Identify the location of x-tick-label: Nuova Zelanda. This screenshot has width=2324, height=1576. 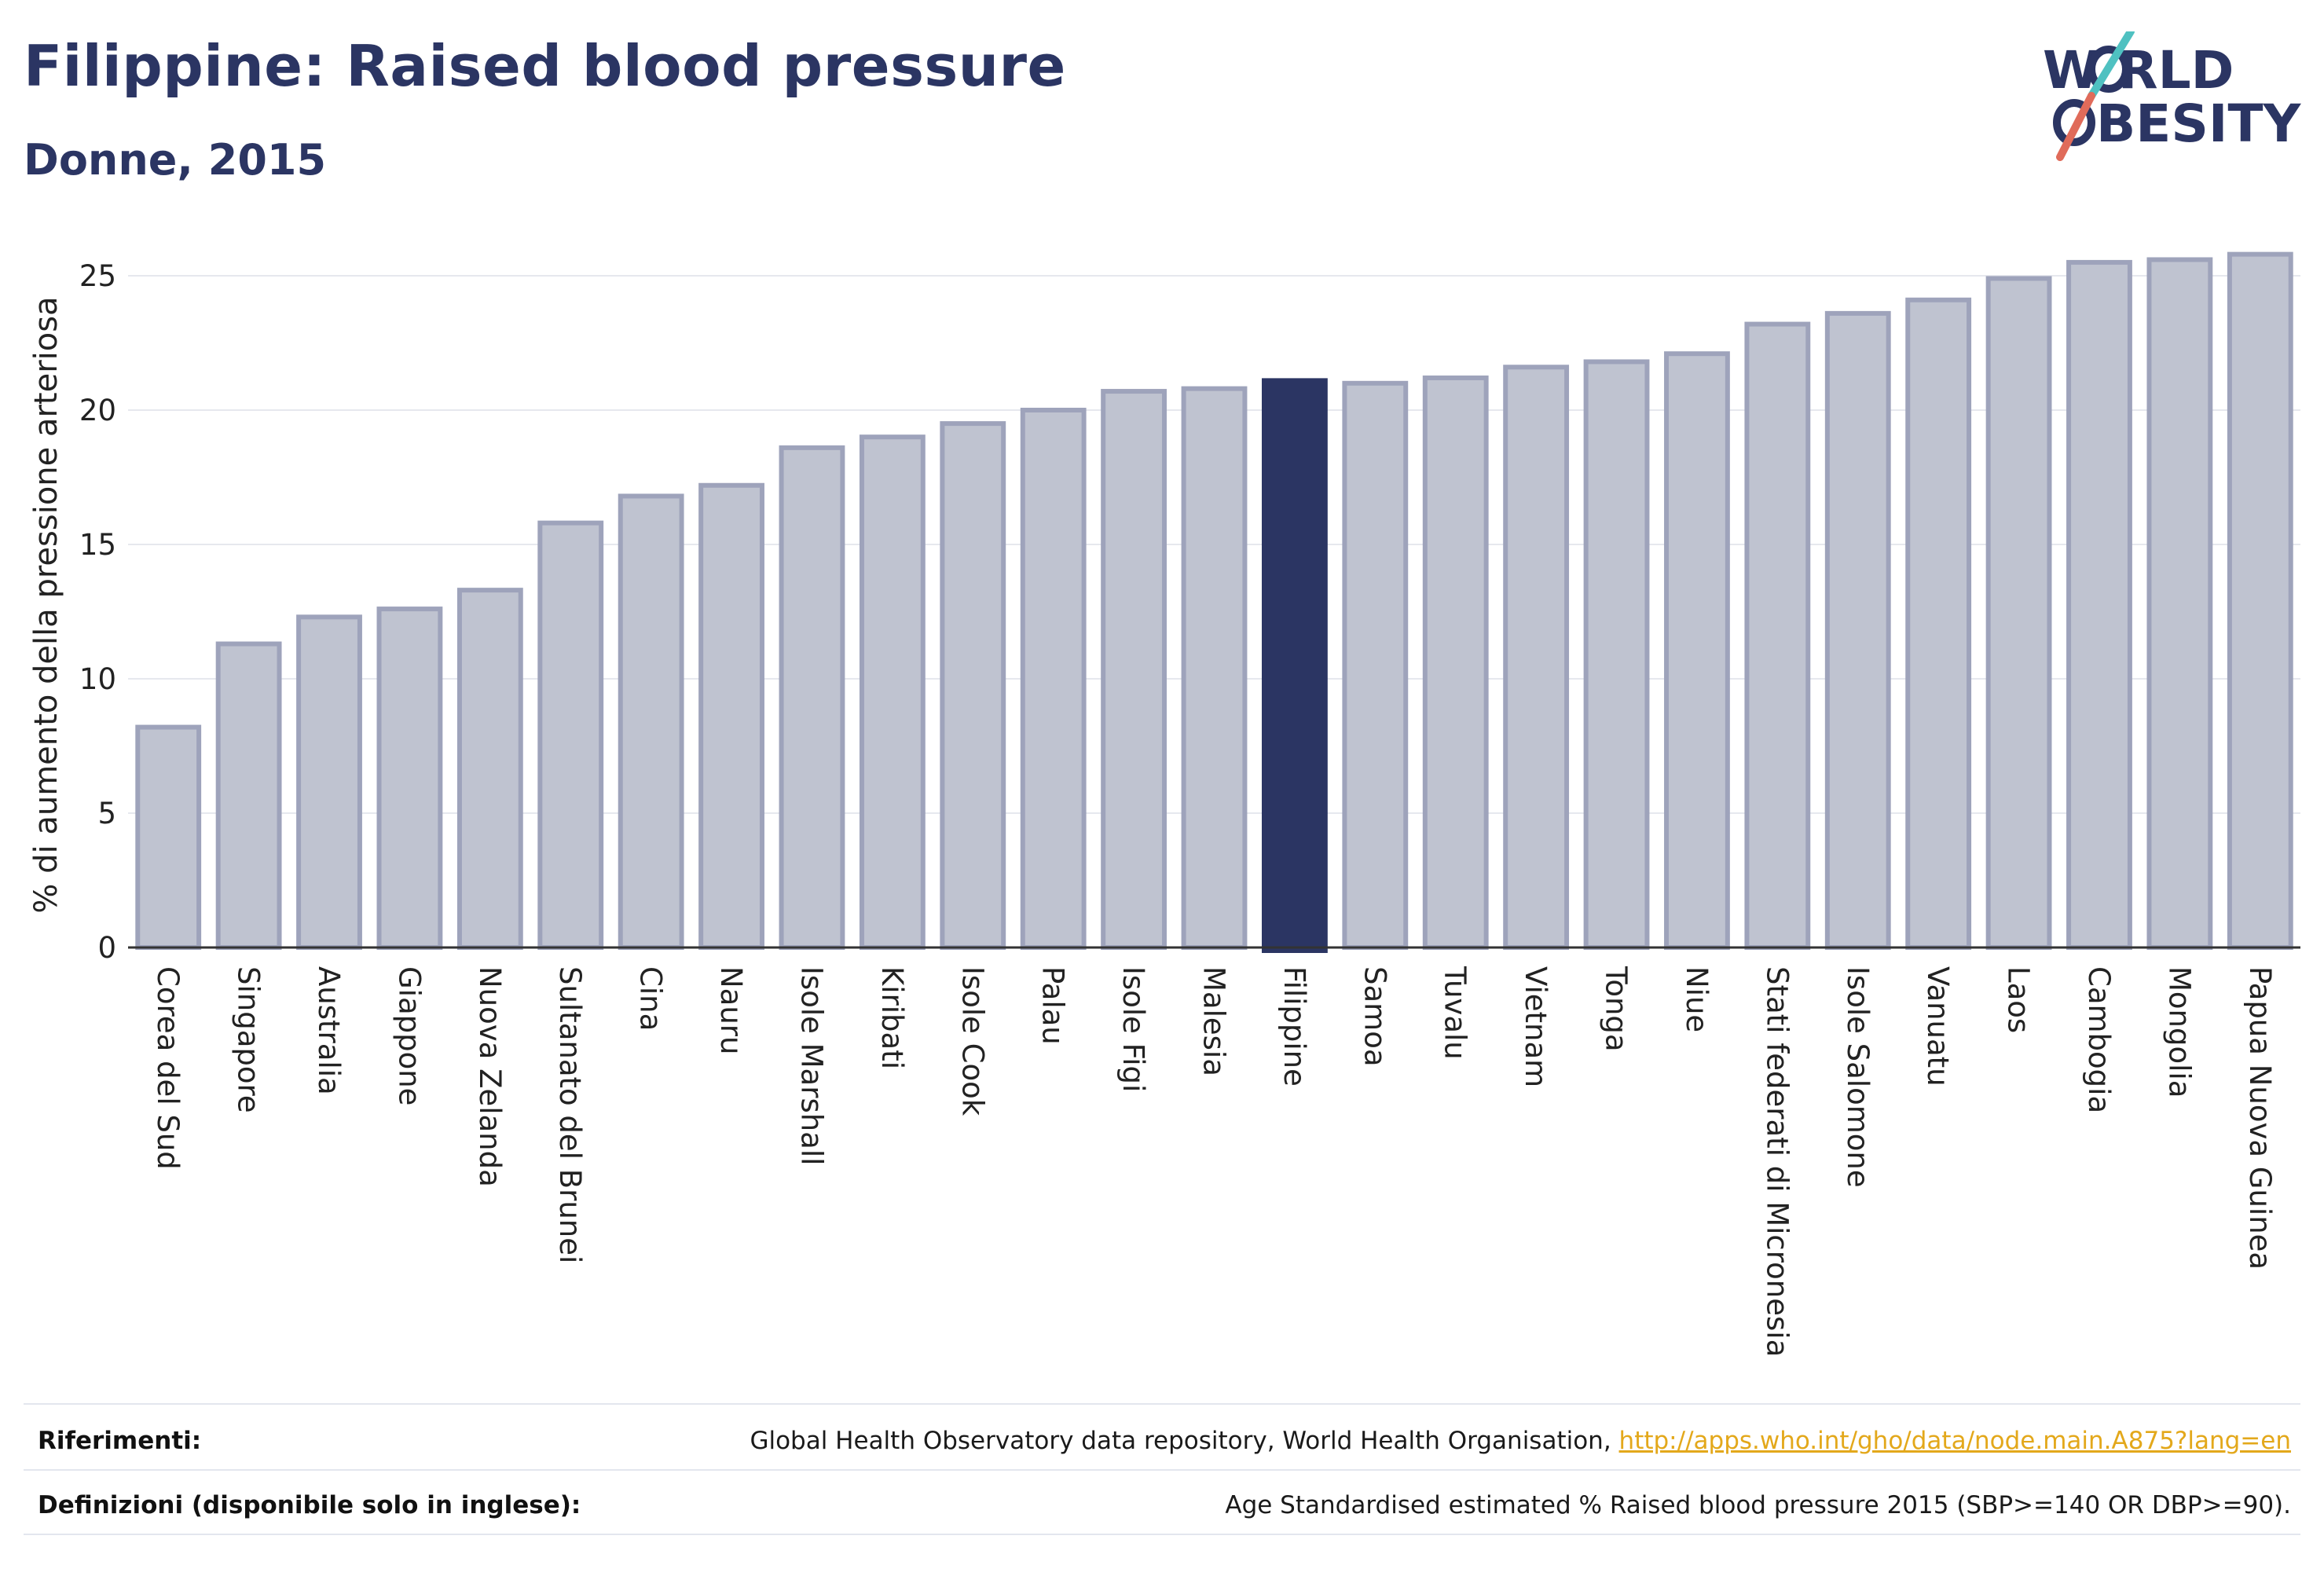
(490, 1076).